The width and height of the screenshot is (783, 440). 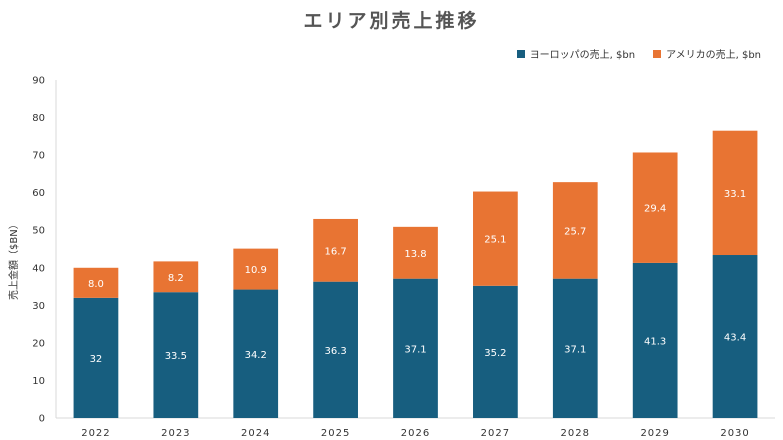 What do you see at coordinates (95, 433) in the screenshot?
I see `x-tick-label: 2022` at bounding box center [95, 433].